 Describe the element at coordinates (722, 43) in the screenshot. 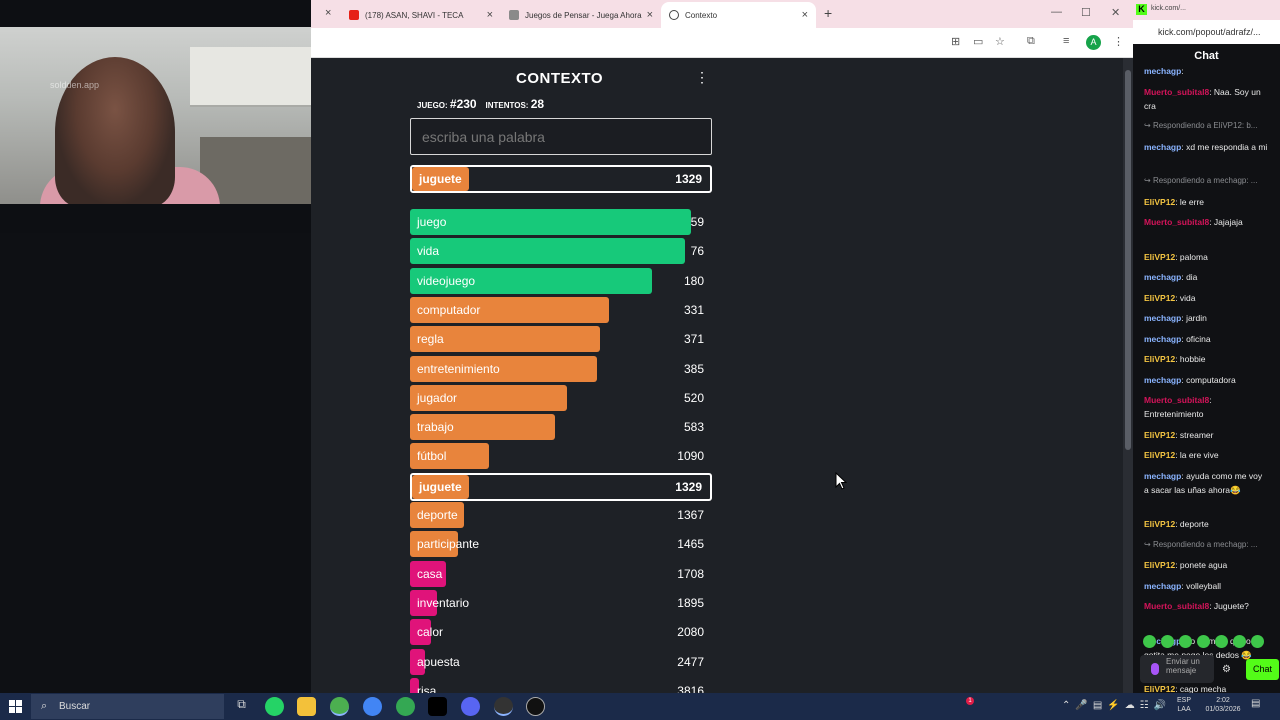

I see `address-bar` at that location.